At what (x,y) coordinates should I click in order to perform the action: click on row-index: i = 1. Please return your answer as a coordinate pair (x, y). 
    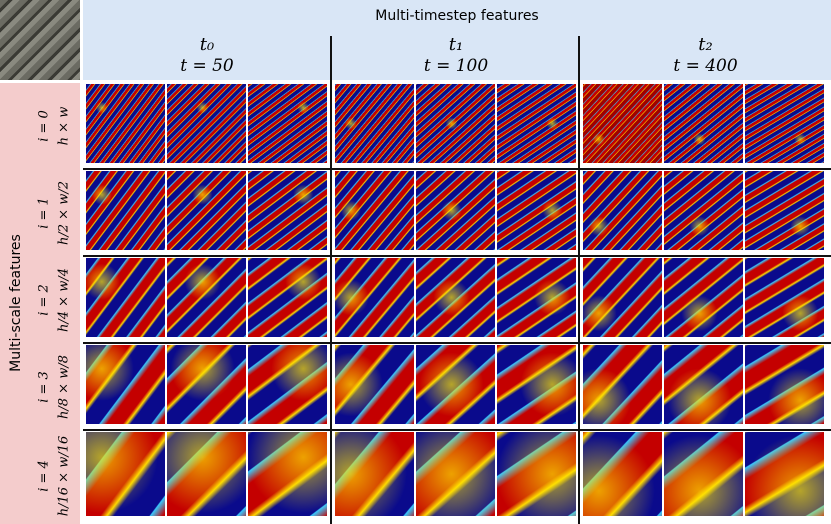
    Looking at the image, I should click on (44, 212).